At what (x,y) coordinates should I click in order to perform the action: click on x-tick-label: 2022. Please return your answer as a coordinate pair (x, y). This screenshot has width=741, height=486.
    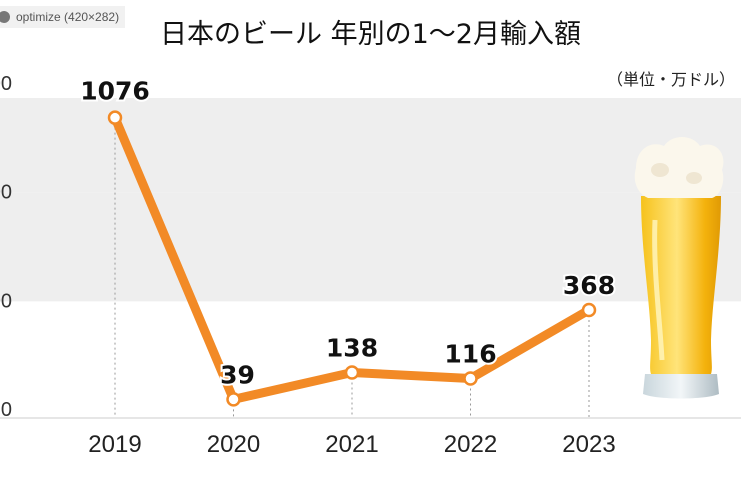
    Looking at the image, I should click on (470, 444).